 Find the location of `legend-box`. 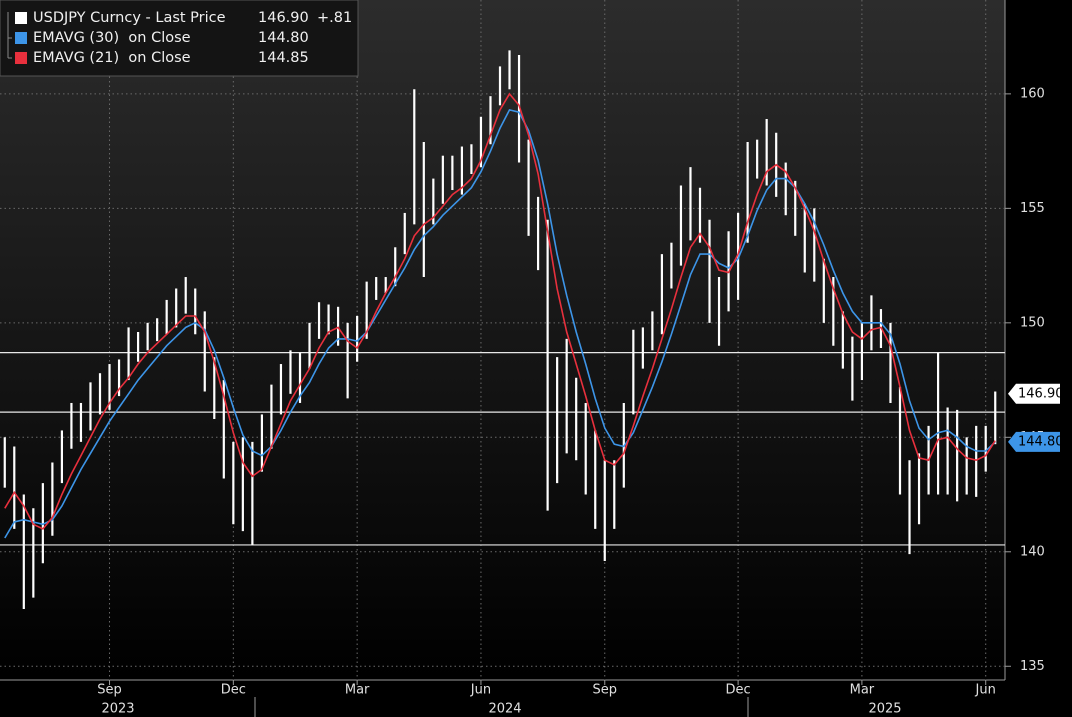

legend-box is located at coordinates (179, 38).